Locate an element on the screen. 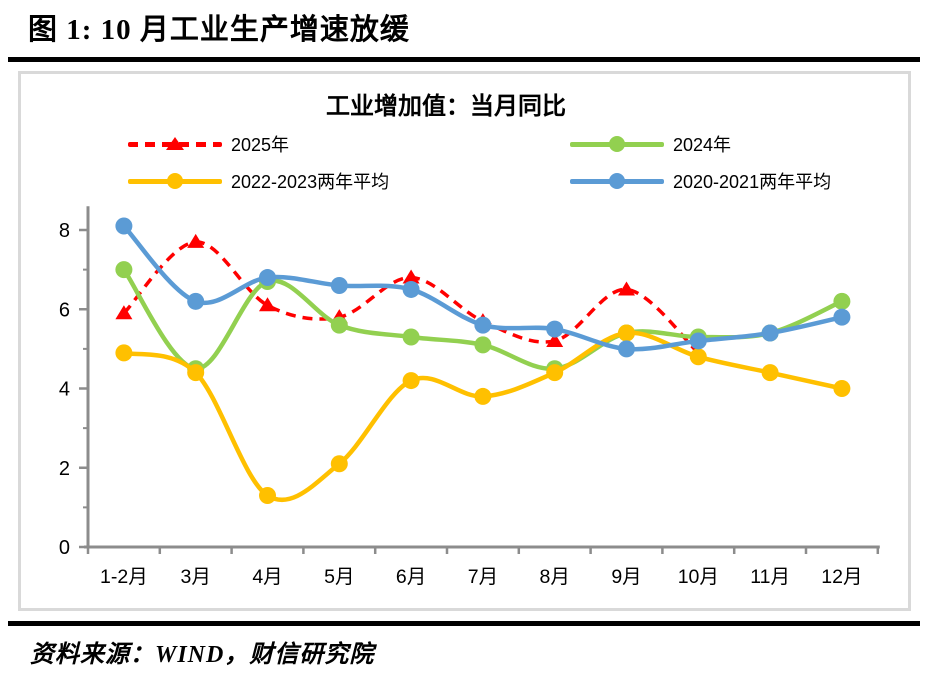 The image size is (926, 681). y-tick-label: 4 is located at coordinates (64, 390).